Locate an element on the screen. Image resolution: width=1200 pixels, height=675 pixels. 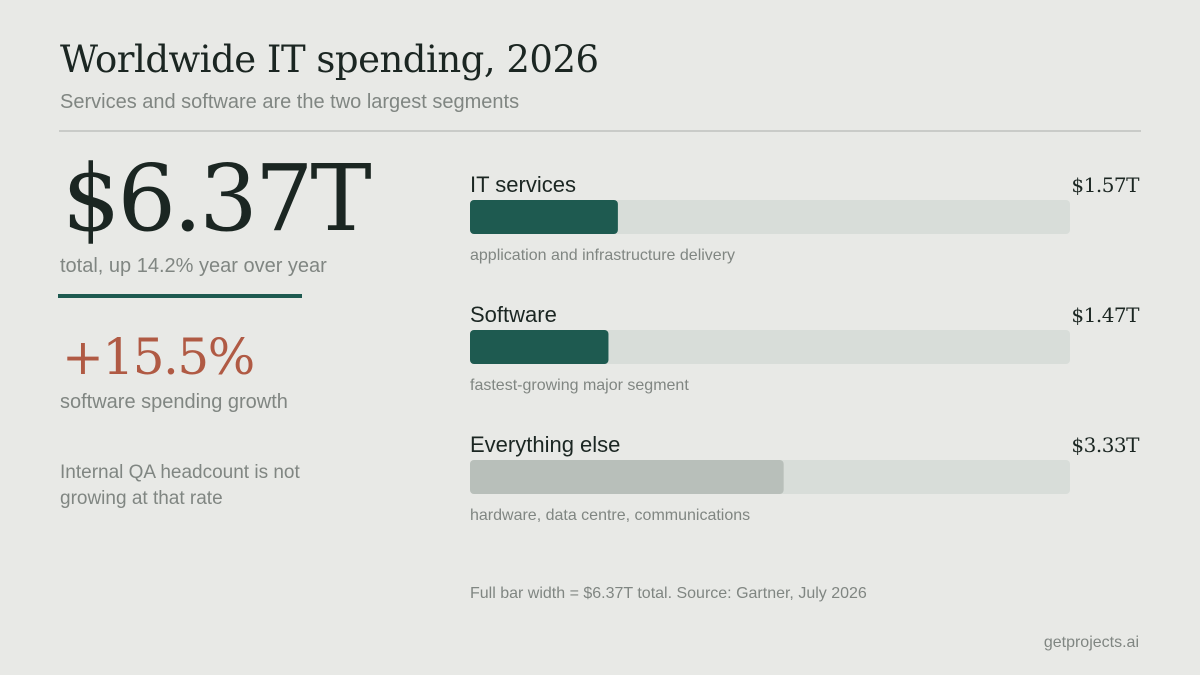
bar-description: hardware, data centre, communications is located at coordinates (610, 515).